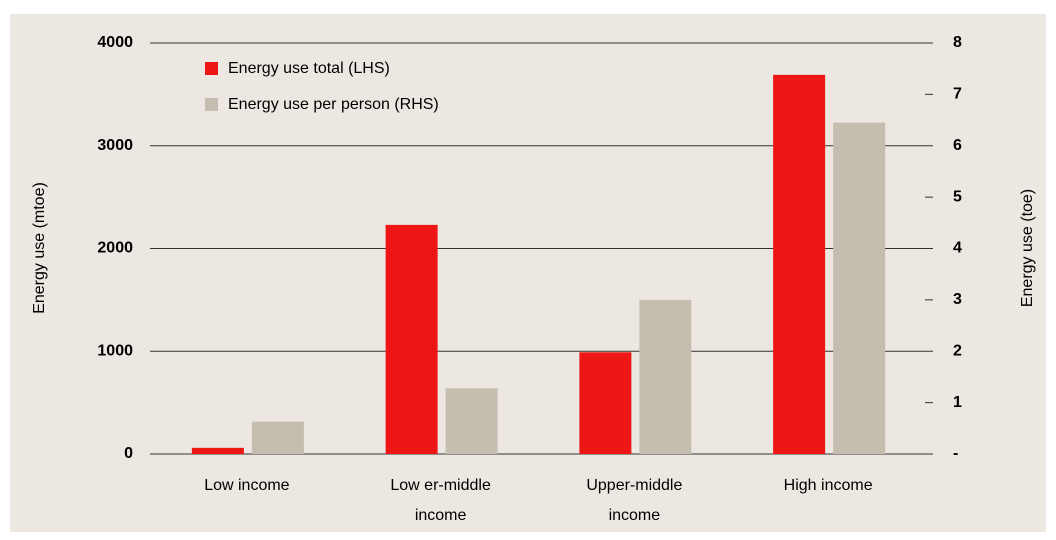 This screenshot has height=540, width=1056. What do you see at coordinates (634, 485) in the screenshot?
I see `x-tick-label-line: Upper-middle` at bounding box center [634, 485].